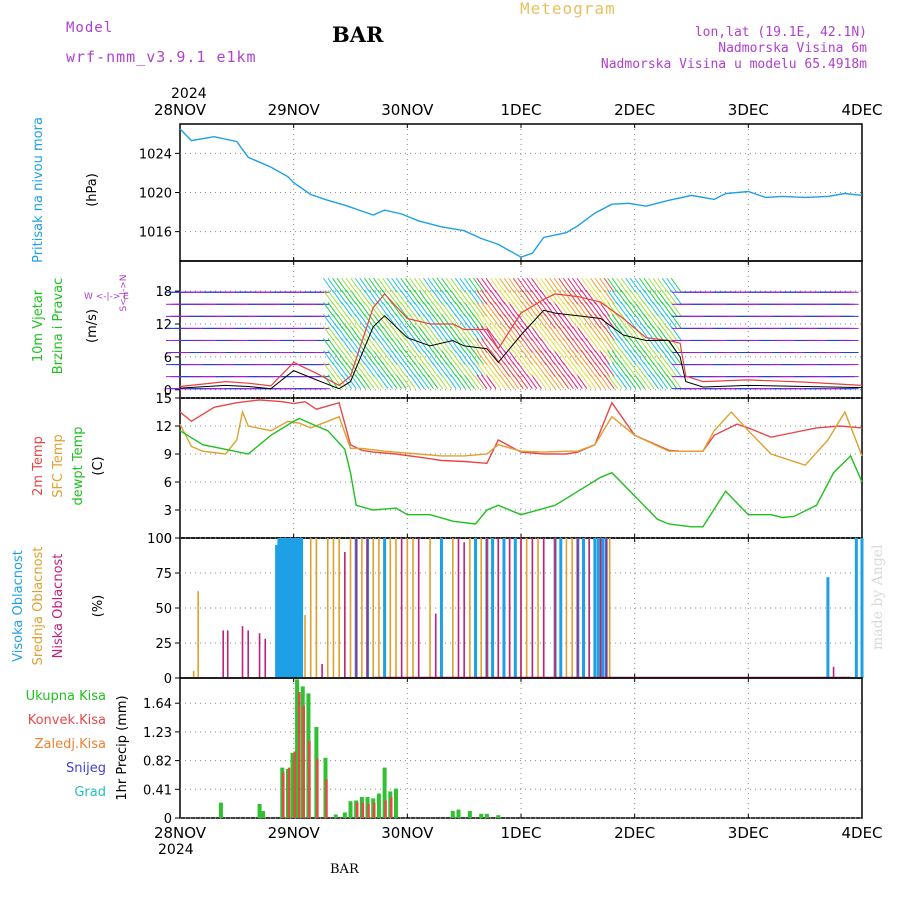  I want to click on wind-title-line1: 10m Vjetar, so click(38, 325).